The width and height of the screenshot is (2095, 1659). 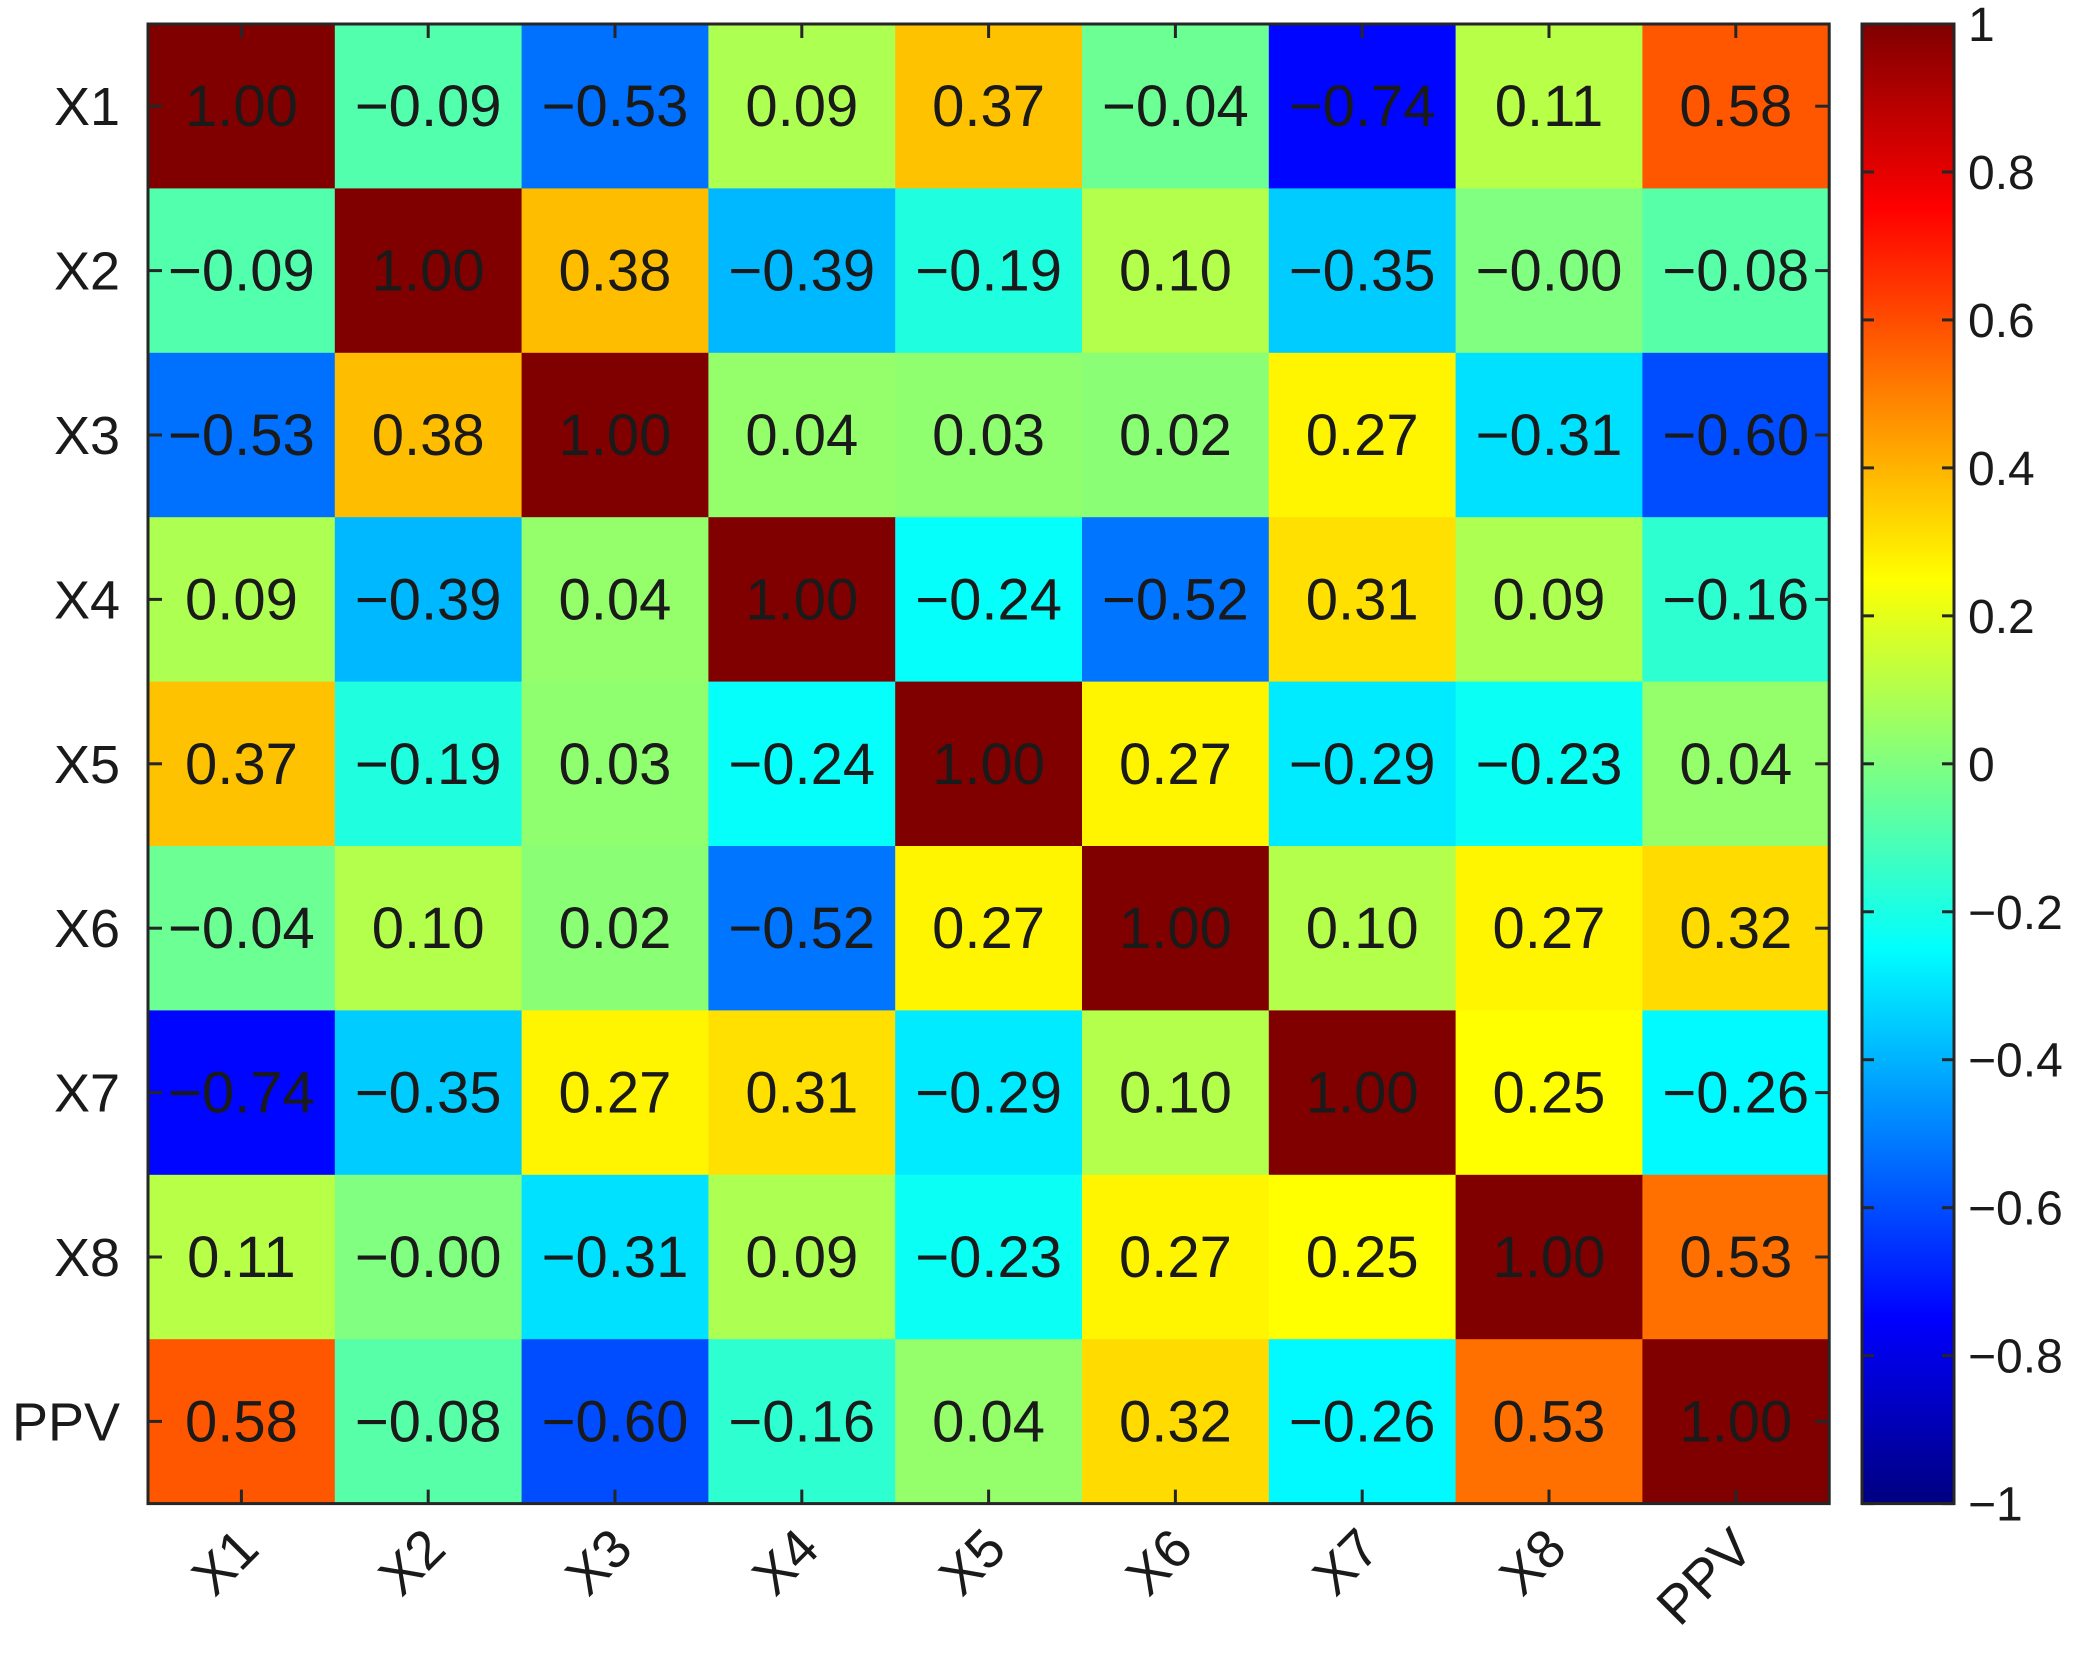 I want to click on heatmap-cell-x5-x8, so click(x=1549, y=764).